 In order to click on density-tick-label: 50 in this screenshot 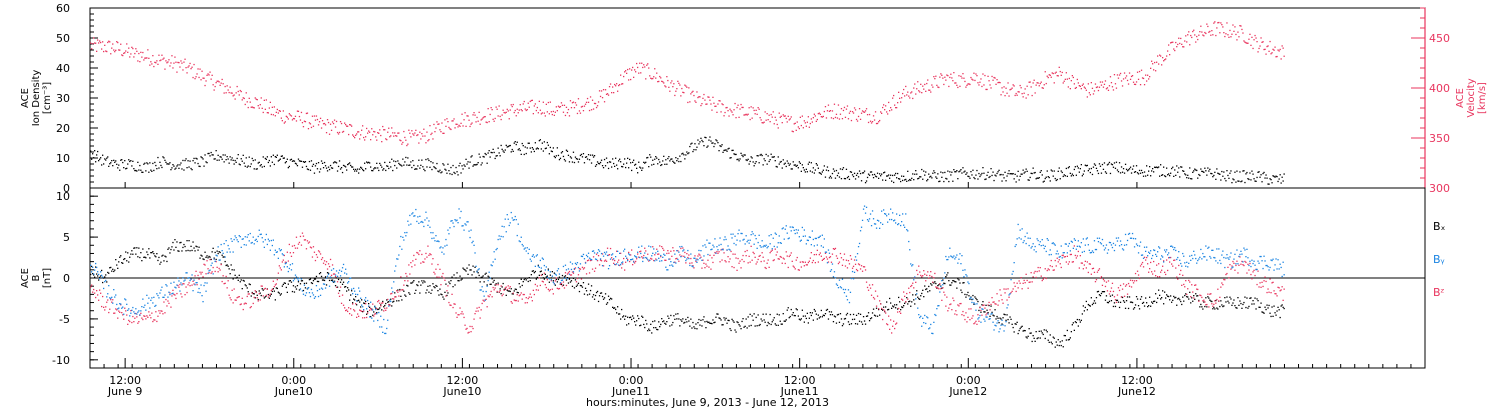, I will do `click(63, 38)`.